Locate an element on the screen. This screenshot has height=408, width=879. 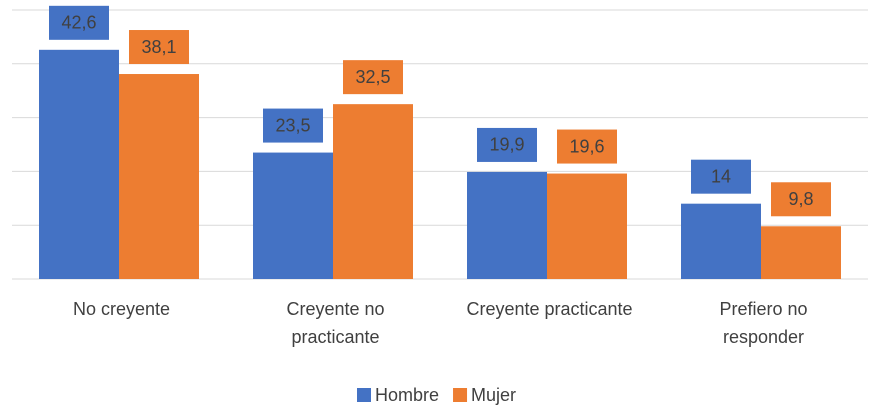
x-tick-label: No creyente is located at coordinates (121, 309).